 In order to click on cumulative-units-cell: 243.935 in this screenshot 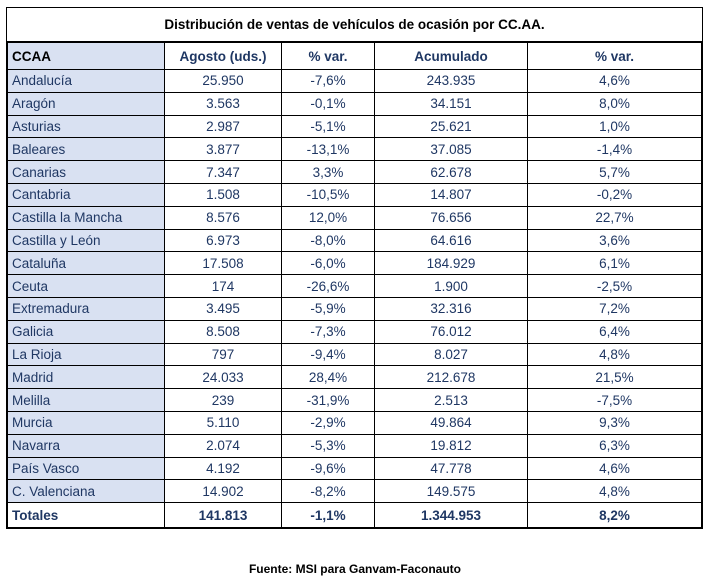, I will do `click(451, 81)`.